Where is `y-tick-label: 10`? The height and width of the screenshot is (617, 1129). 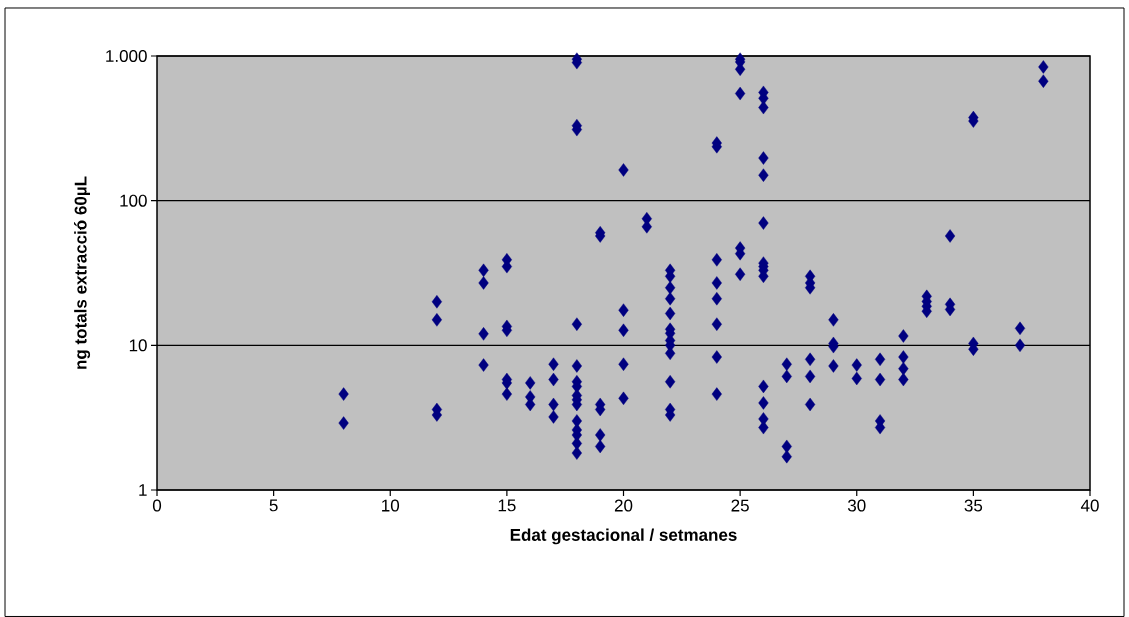 y-tick-label: 10 is located at coordinates (138, 345).